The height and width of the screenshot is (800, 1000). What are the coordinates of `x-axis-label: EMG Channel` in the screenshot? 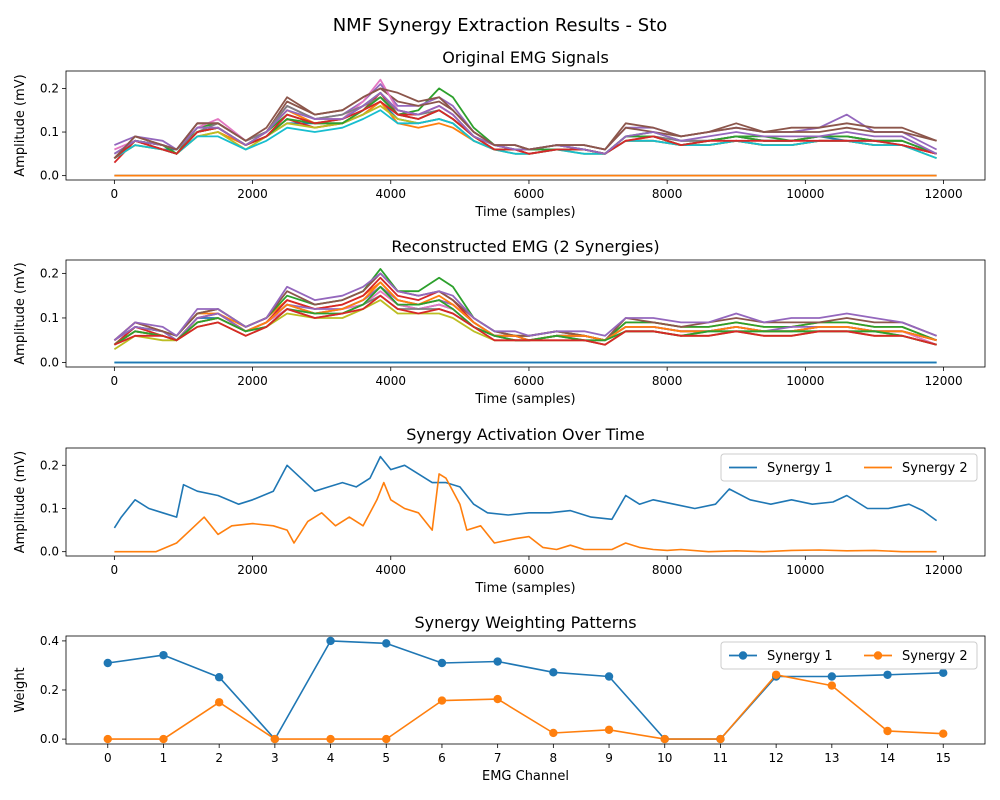 It's located at (525, 776).